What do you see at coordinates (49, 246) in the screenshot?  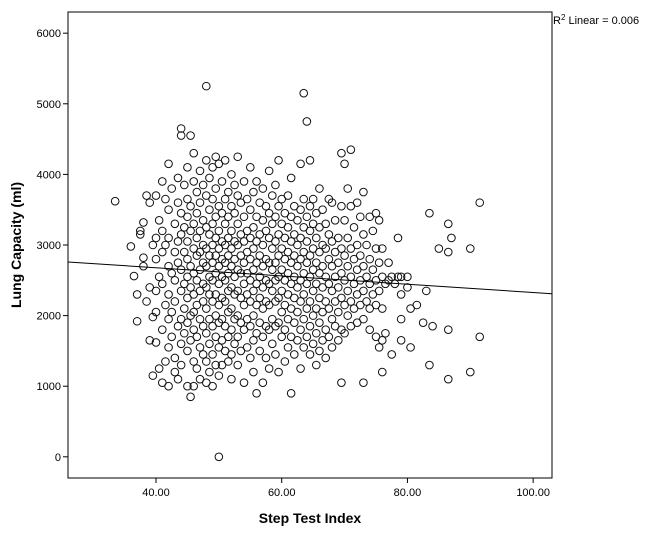 I see `y-tick-label: 3000` at bounding box center [49, 246].